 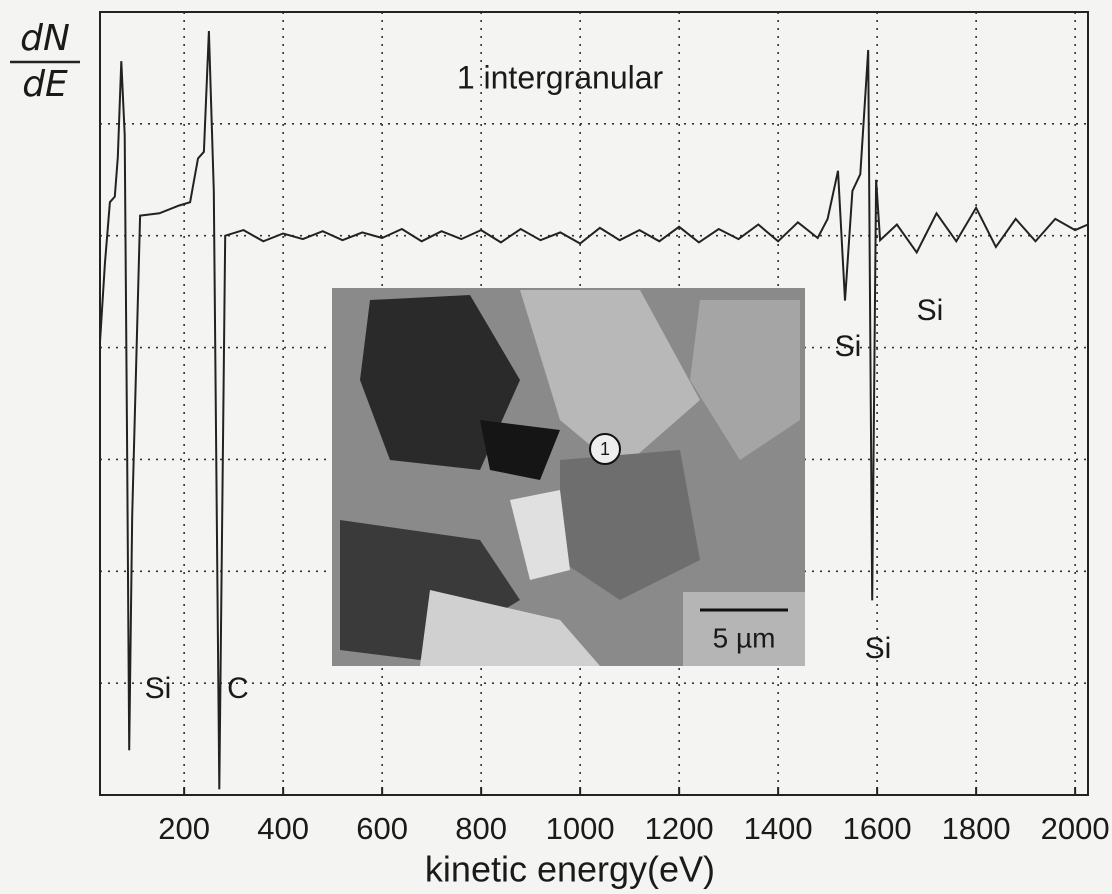 I want to click on annotation: 5 µm, so click(x=744, y=637).